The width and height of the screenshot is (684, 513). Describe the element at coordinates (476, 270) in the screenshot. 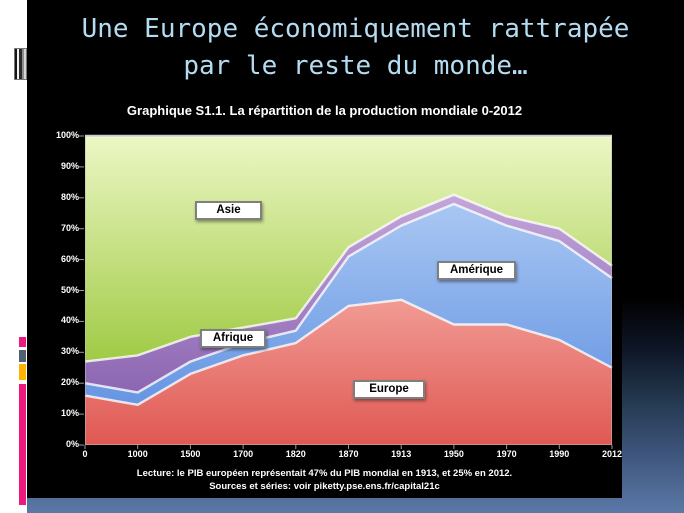

I see `series-label-amerique: Amérique` at that location.